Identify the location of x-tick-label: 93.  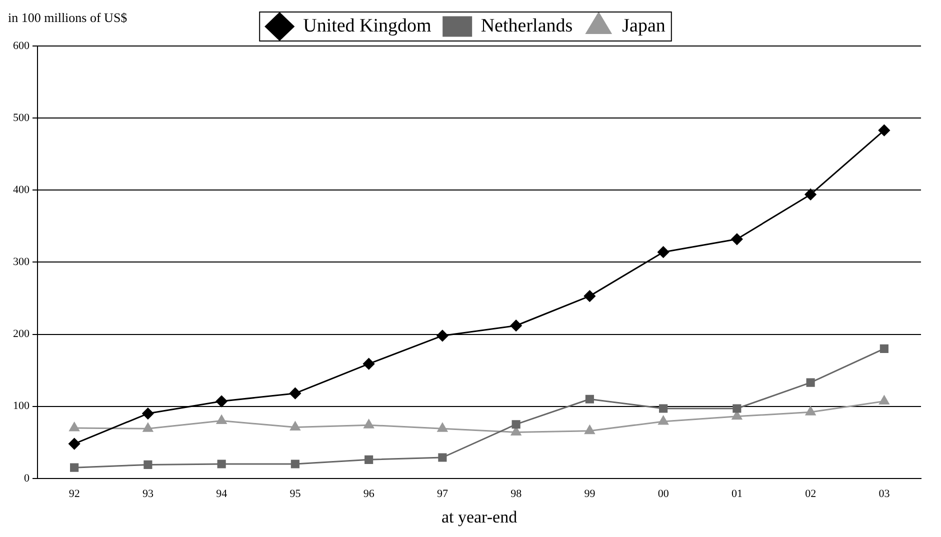
(148, 494).